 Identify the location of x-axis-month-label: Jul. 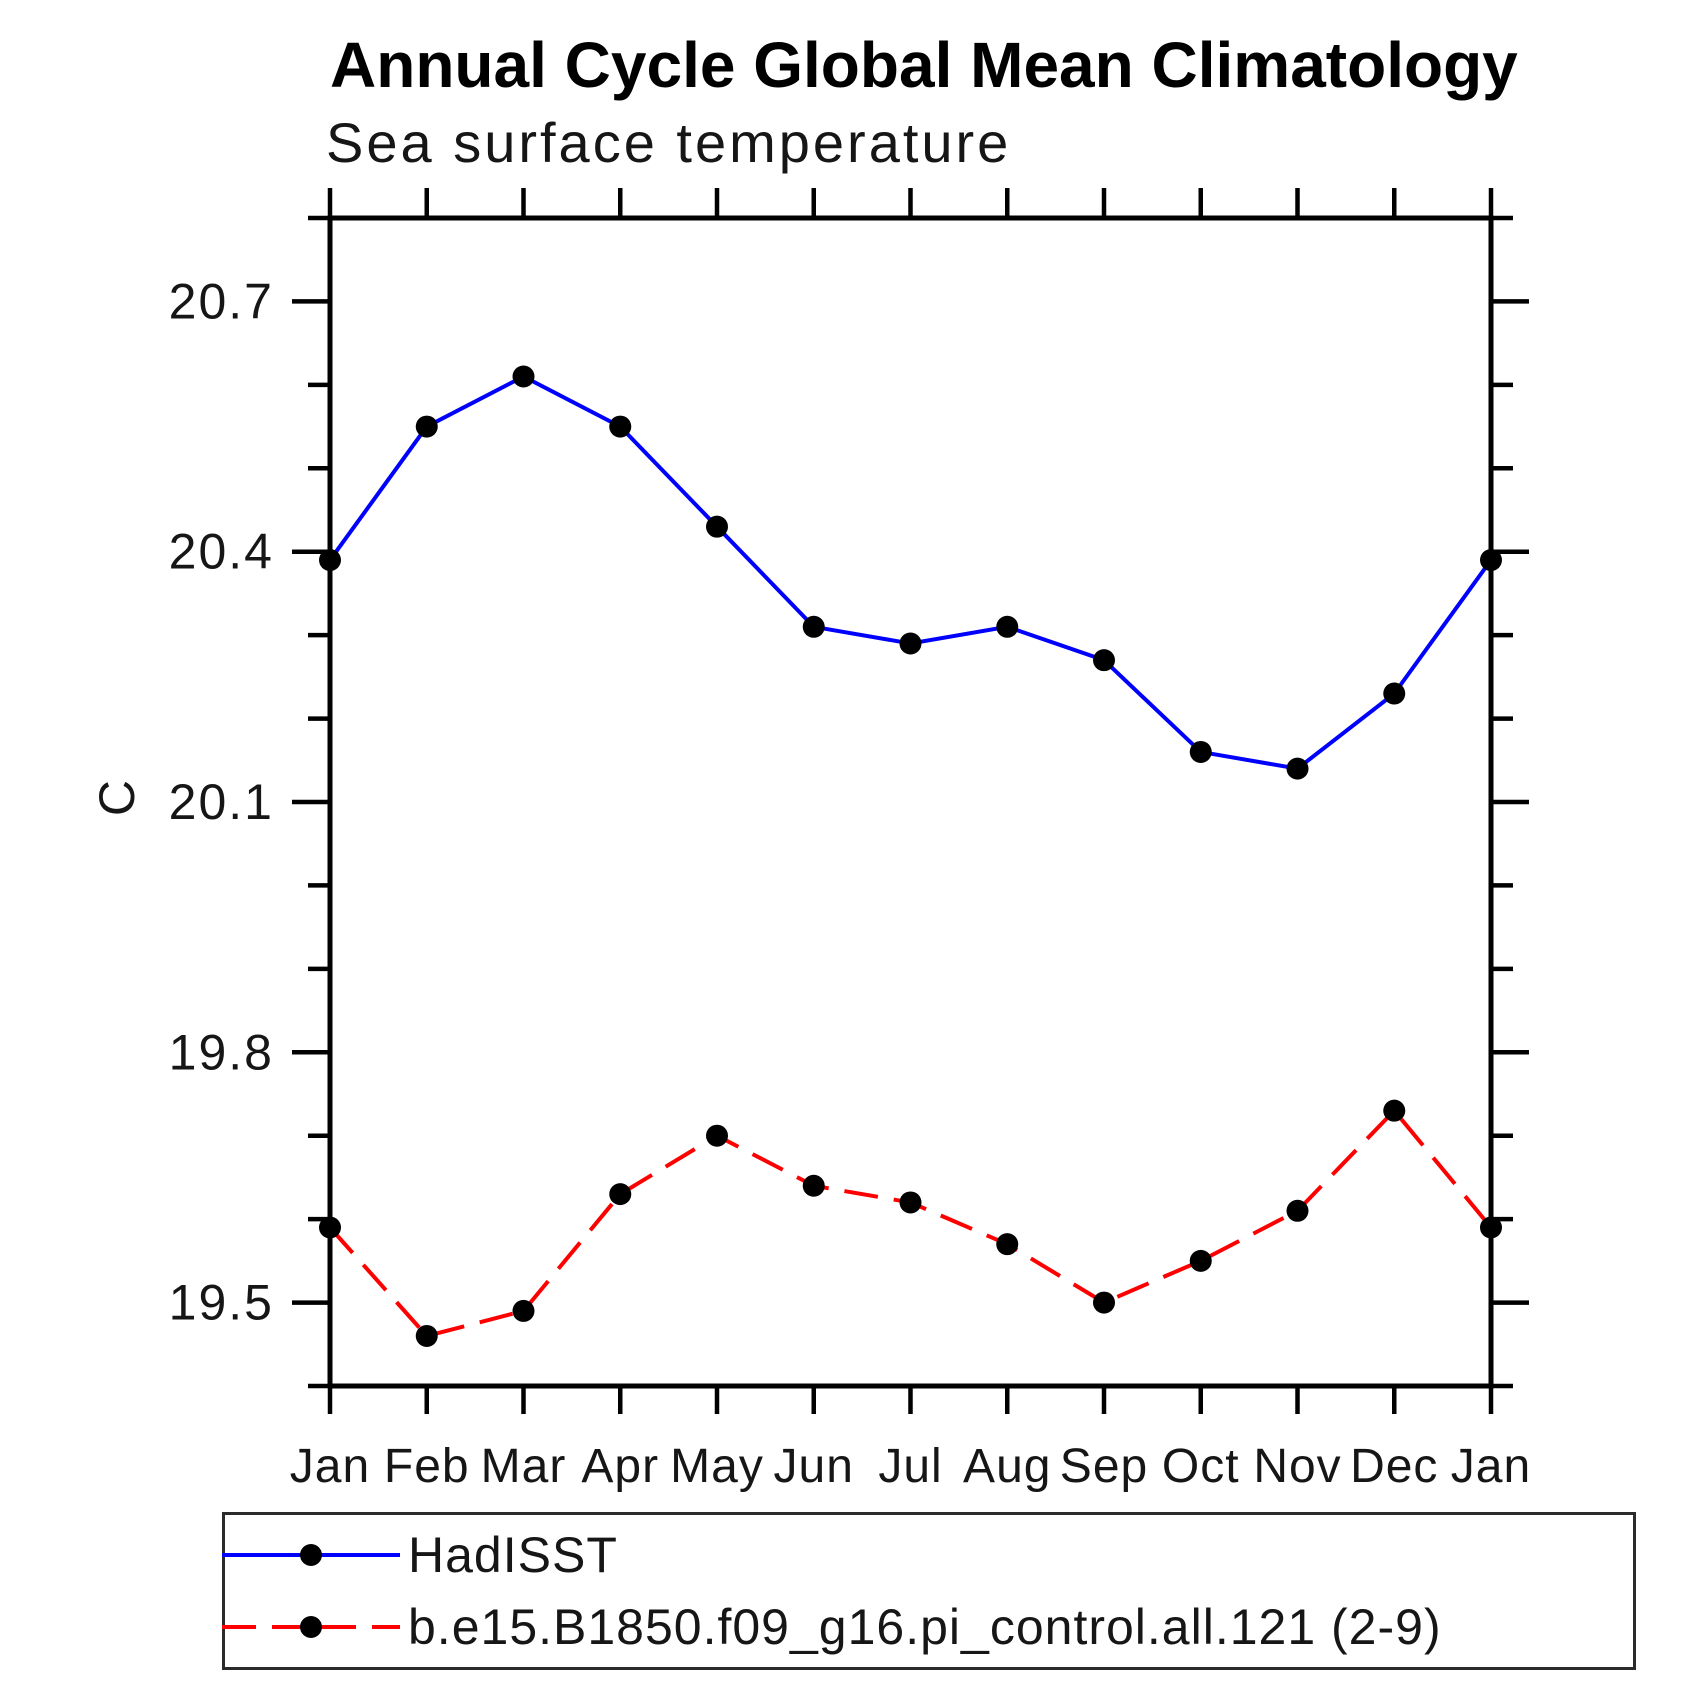
(910, 1466).